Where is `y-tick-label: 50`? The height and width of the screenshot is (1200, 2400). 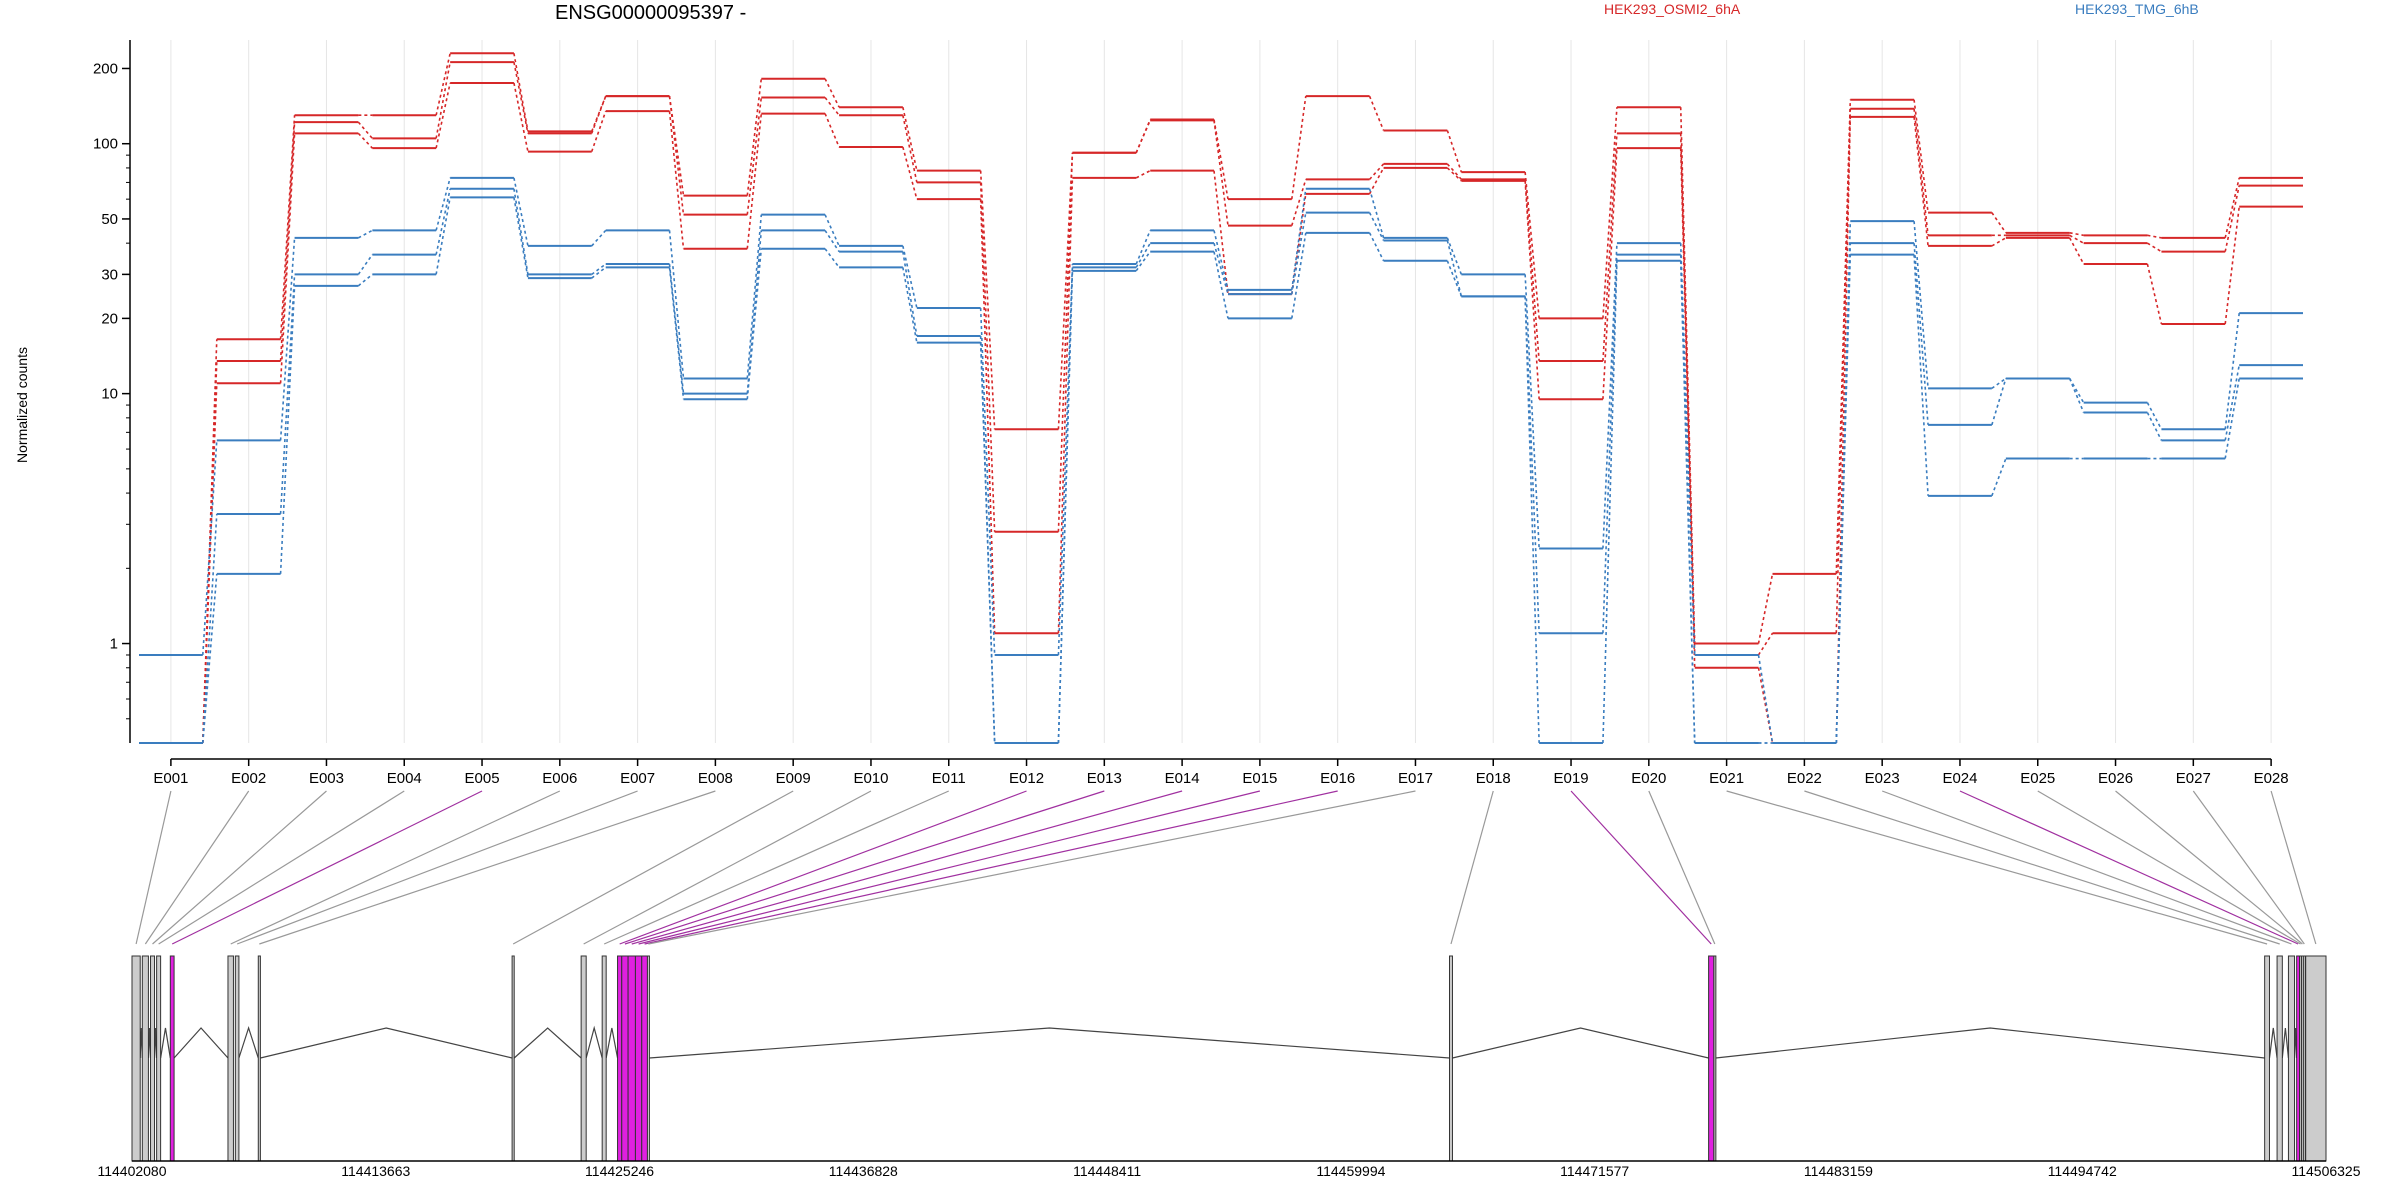 y-tick-label: 50 is located at coordinates (109, 219).